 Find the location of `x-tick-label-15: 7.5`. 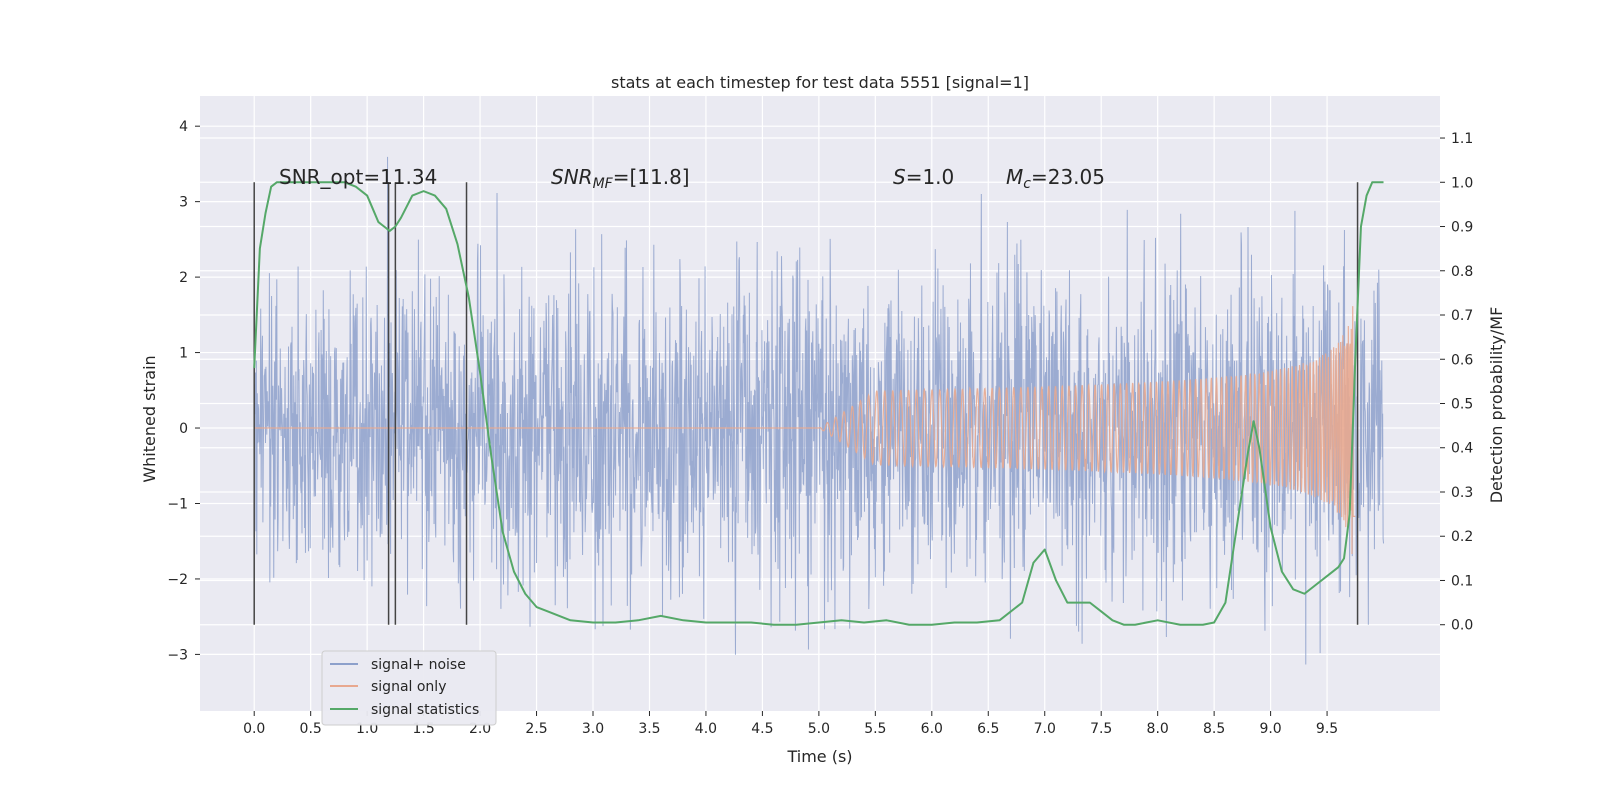

x-tick-label-15: 7.5 is located at coordinates (1101, 729).